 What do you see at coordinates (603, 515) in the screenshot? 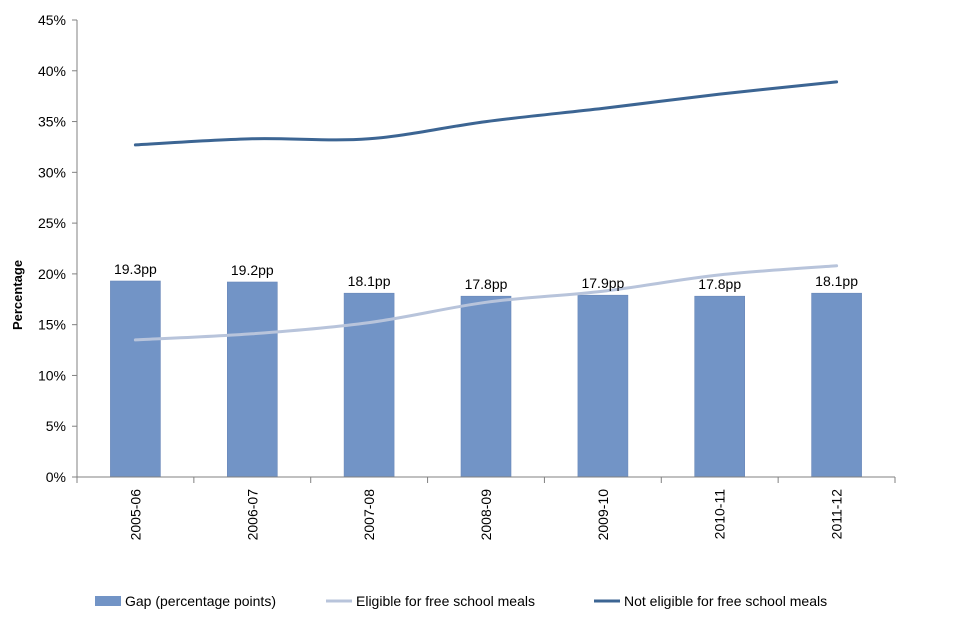
I see `x-tick-label-2009-10: 2009-10` at bounding box center [603, 515].